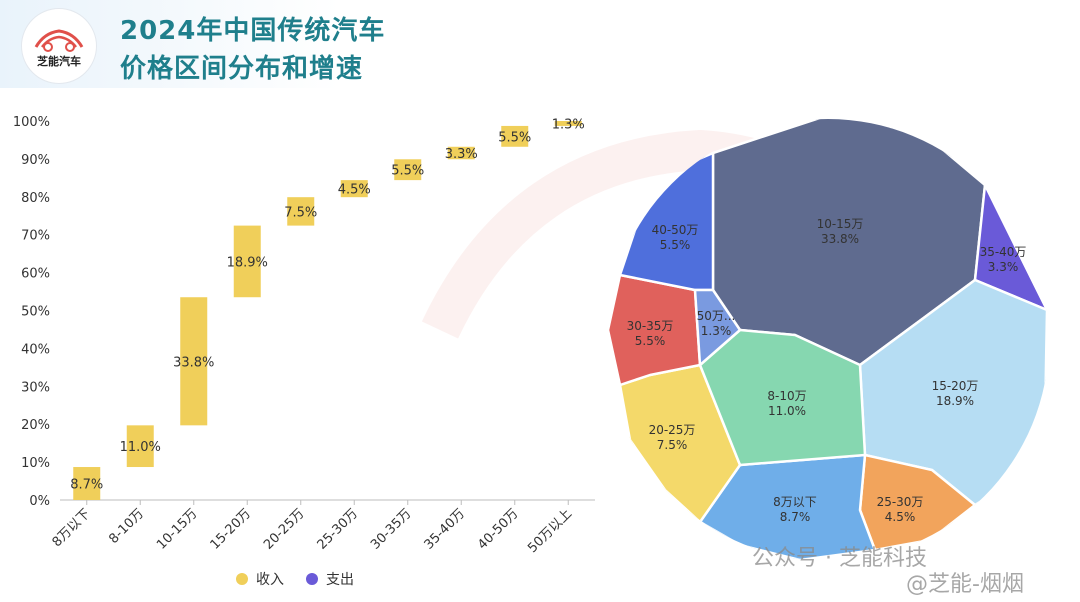 The width and height of the screenshot is (1080, 602). Describe the element at coordinates (672, 445) in the screenshot. I see `cell-value-label: 7.5%` at that location.